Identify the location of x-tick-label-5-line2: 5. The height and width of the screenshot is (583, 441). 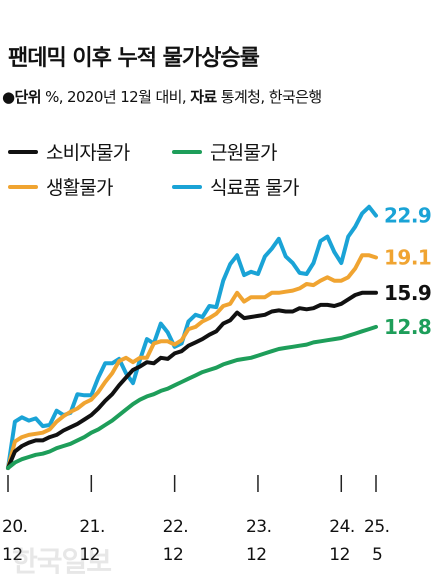
(377, 555).